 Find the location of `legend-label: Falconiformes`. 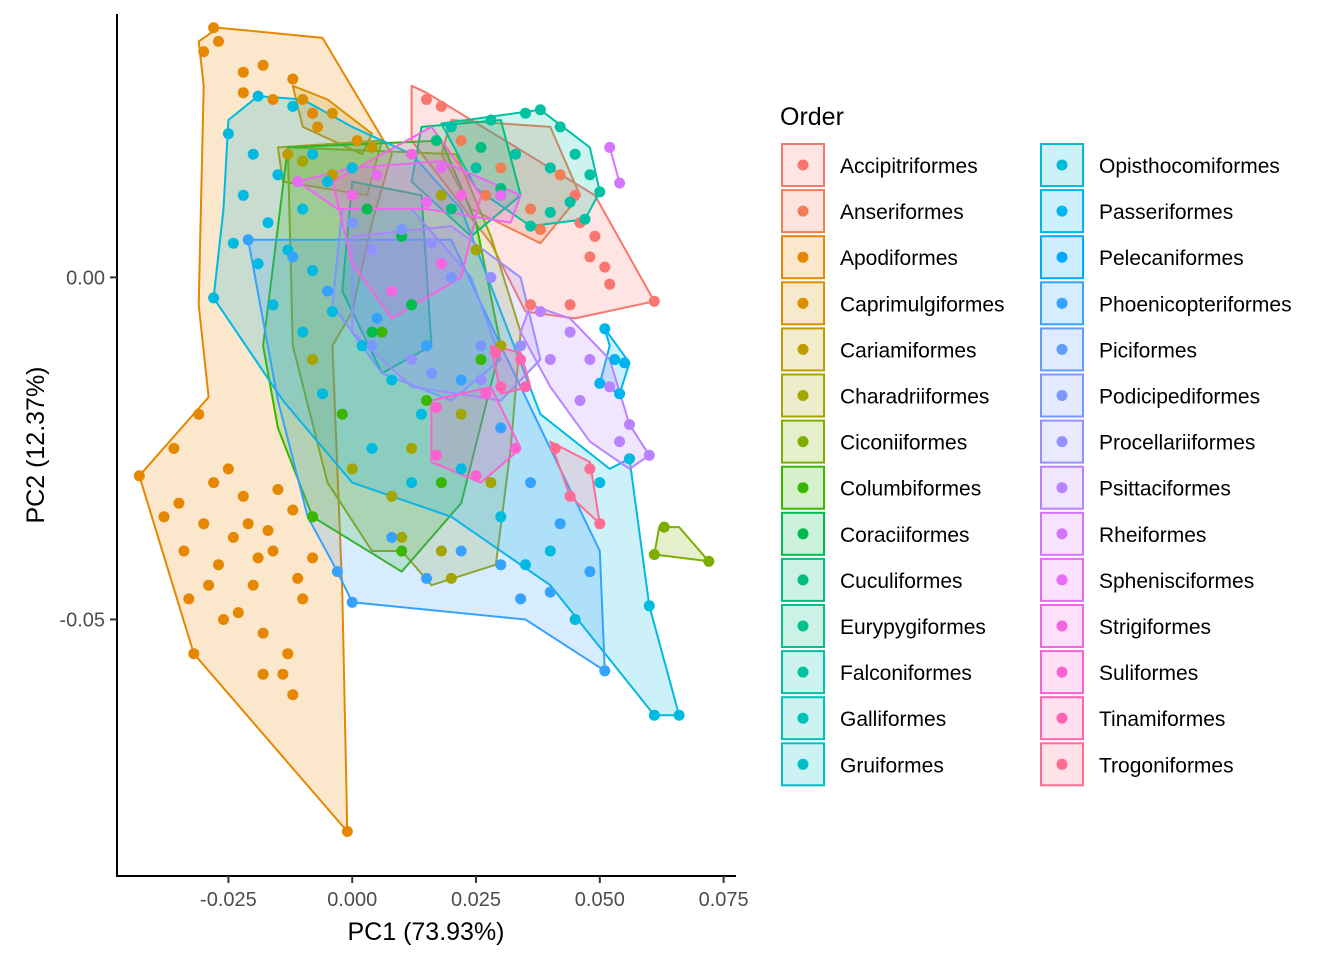

legend-label: Falconiformes is located at coordinates (906, 673).